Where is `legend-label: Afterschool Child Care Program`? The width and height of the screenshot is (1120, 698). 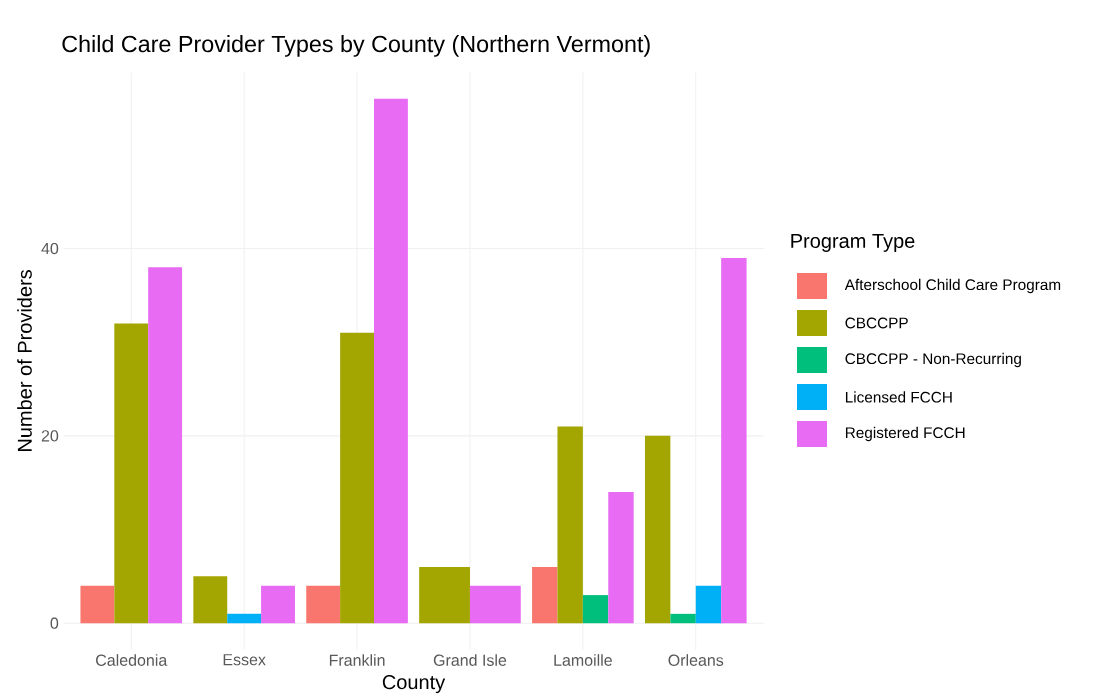
legend-label: Afterschool Child Care Program is located at coordinates (952, 286).